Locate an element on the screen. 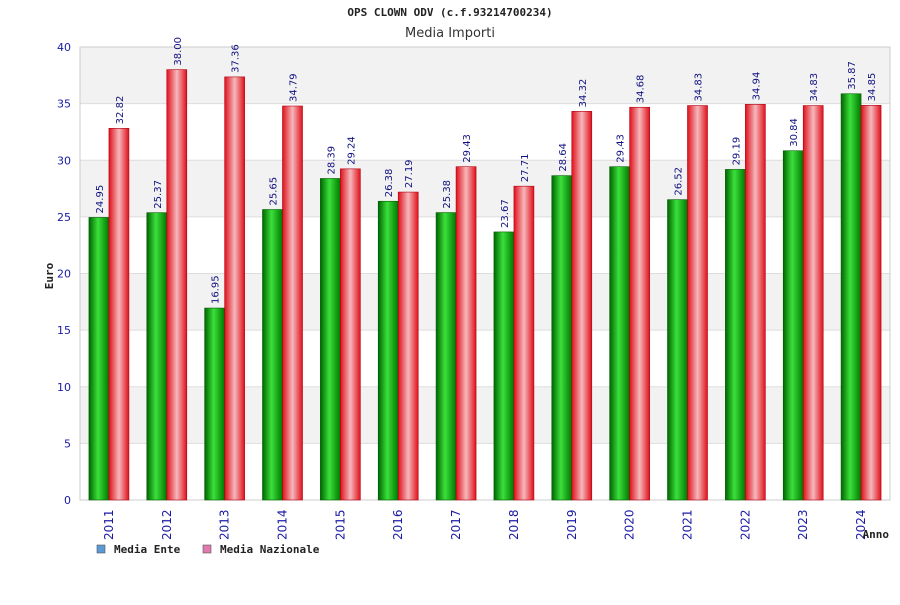  x-tick-label: 2024 is located at coordinates (861, 524).